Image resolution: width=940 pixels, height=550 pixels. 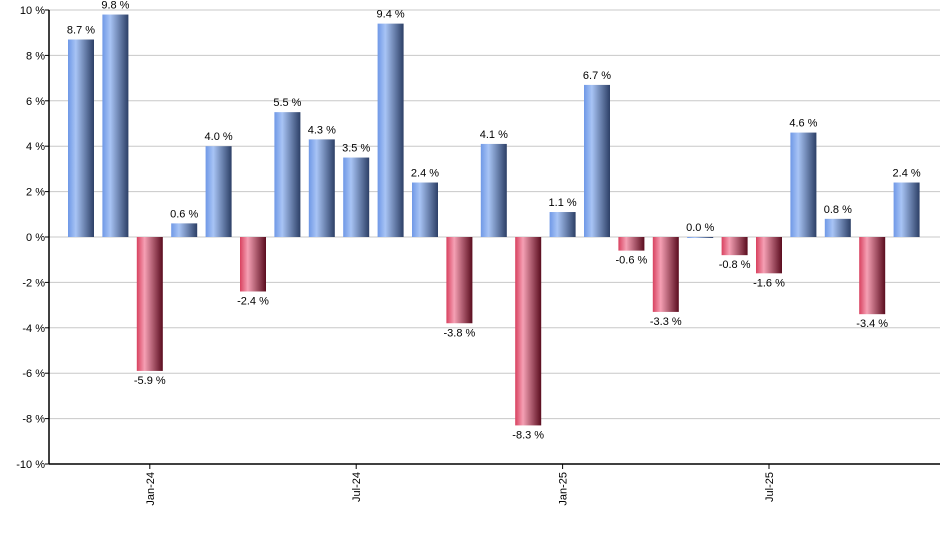 What do you see at coordinates (253, 301) in the screenshot?
I see `data-label: -2.4 %` at bounding box center [253, 301].